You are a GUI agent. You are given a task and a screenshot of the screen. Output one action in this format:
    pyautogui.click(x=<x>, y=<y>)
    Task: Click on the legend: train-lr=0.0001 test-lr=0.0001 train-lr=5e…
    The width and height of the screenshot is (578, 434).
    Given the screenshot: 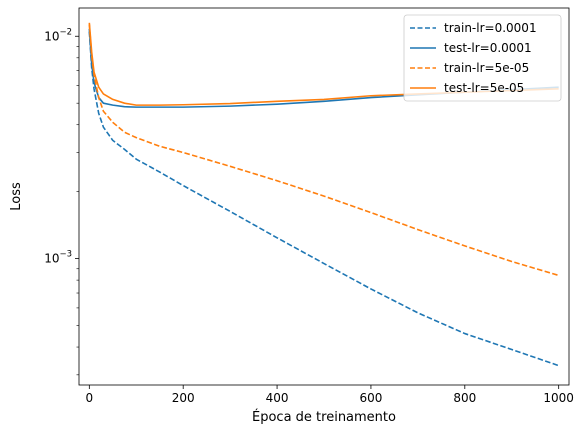 What is the action you would take?
    pyautogui.click(x=482, y=58)
    